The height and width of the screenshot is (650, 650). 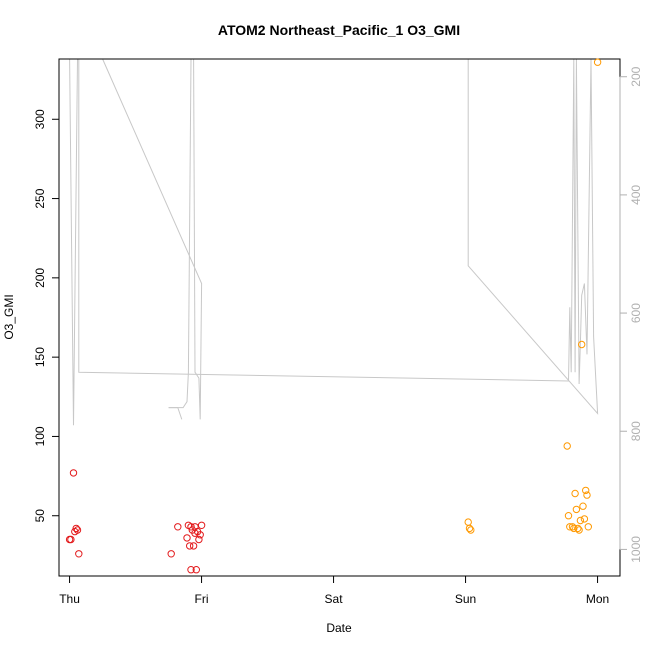 I want to click on y-tick-label: 50, so click(x=40, y=516).